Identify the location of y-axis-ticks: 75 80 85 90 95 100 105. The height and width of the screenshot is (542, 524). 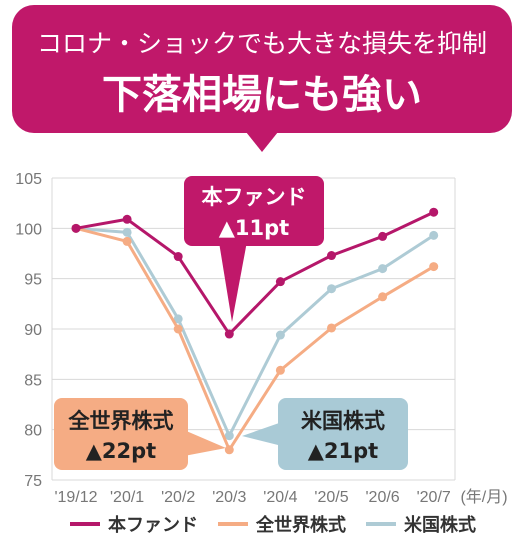
(28, 330).